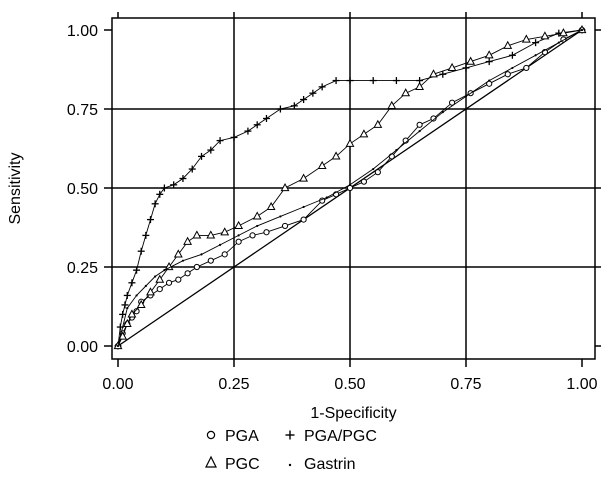 This screenshot has height=481, width=606. What do you see at coordinates (82, 31) in the screenshot?
I see `y-tick-label: 1.00` at bounding box center [82, 31].